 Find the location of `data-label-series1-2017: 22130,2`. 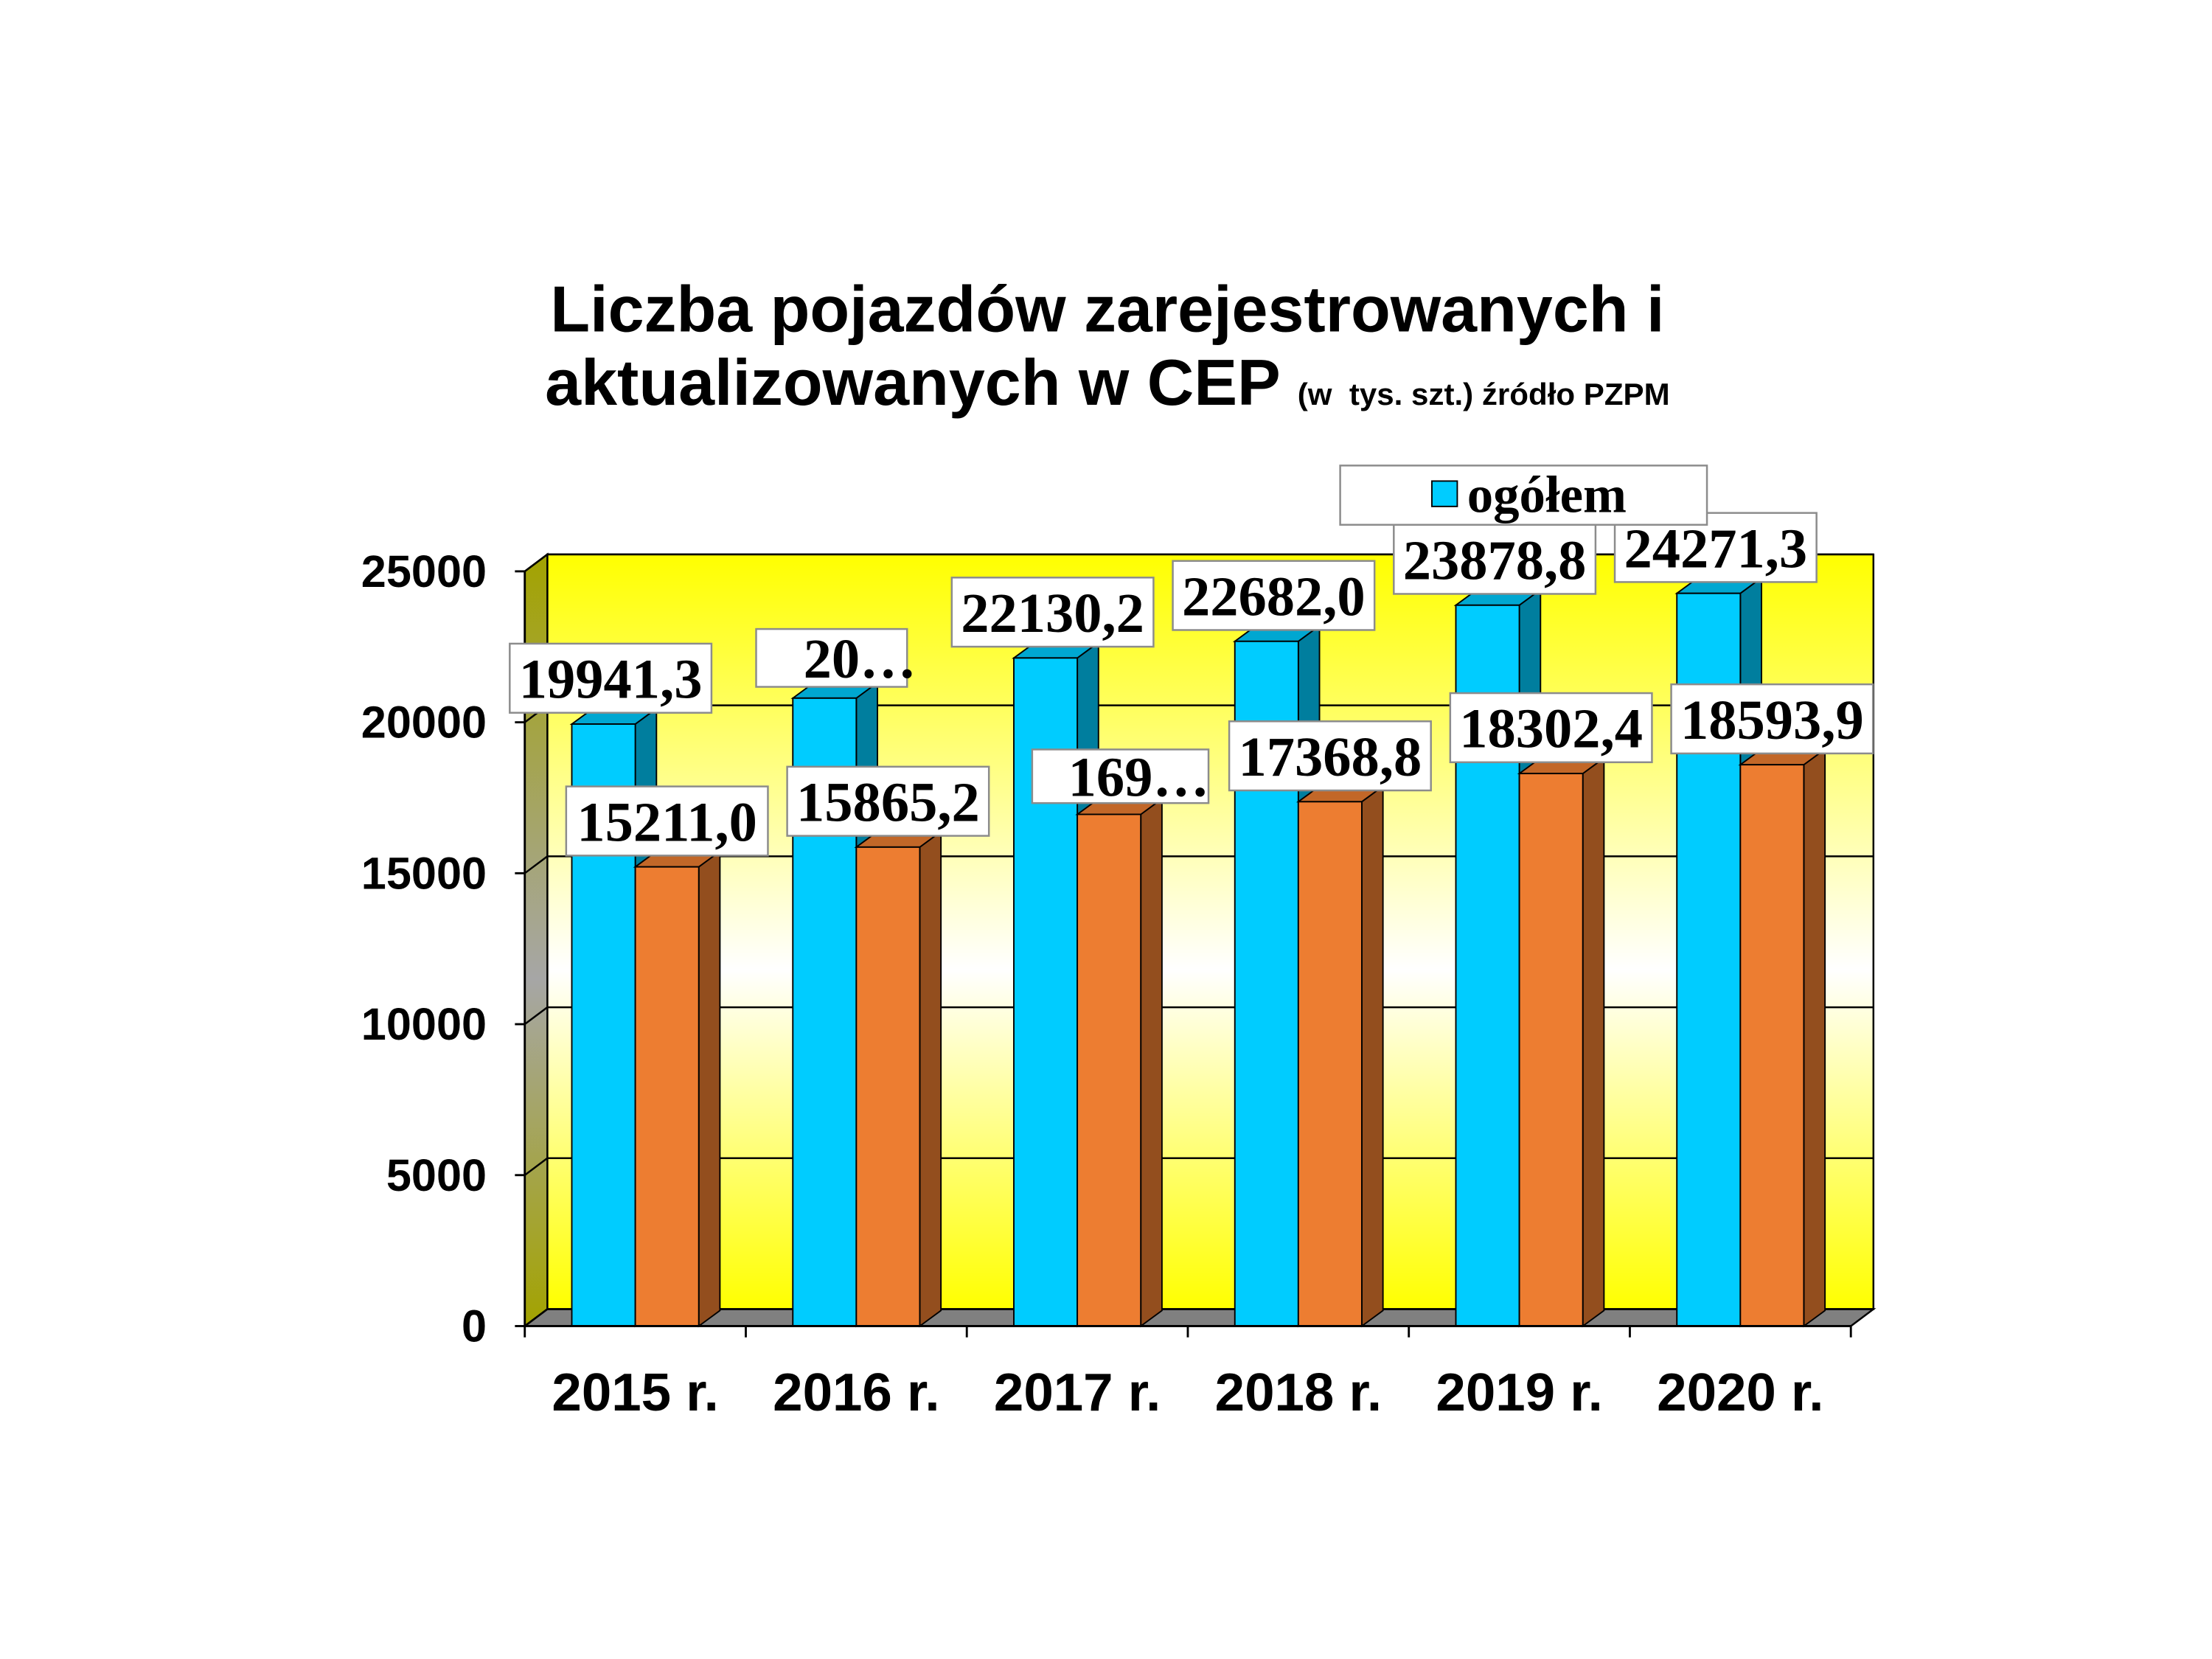

data-label-series1-2017: 22130,2 is located at coordinates (1052, 612).